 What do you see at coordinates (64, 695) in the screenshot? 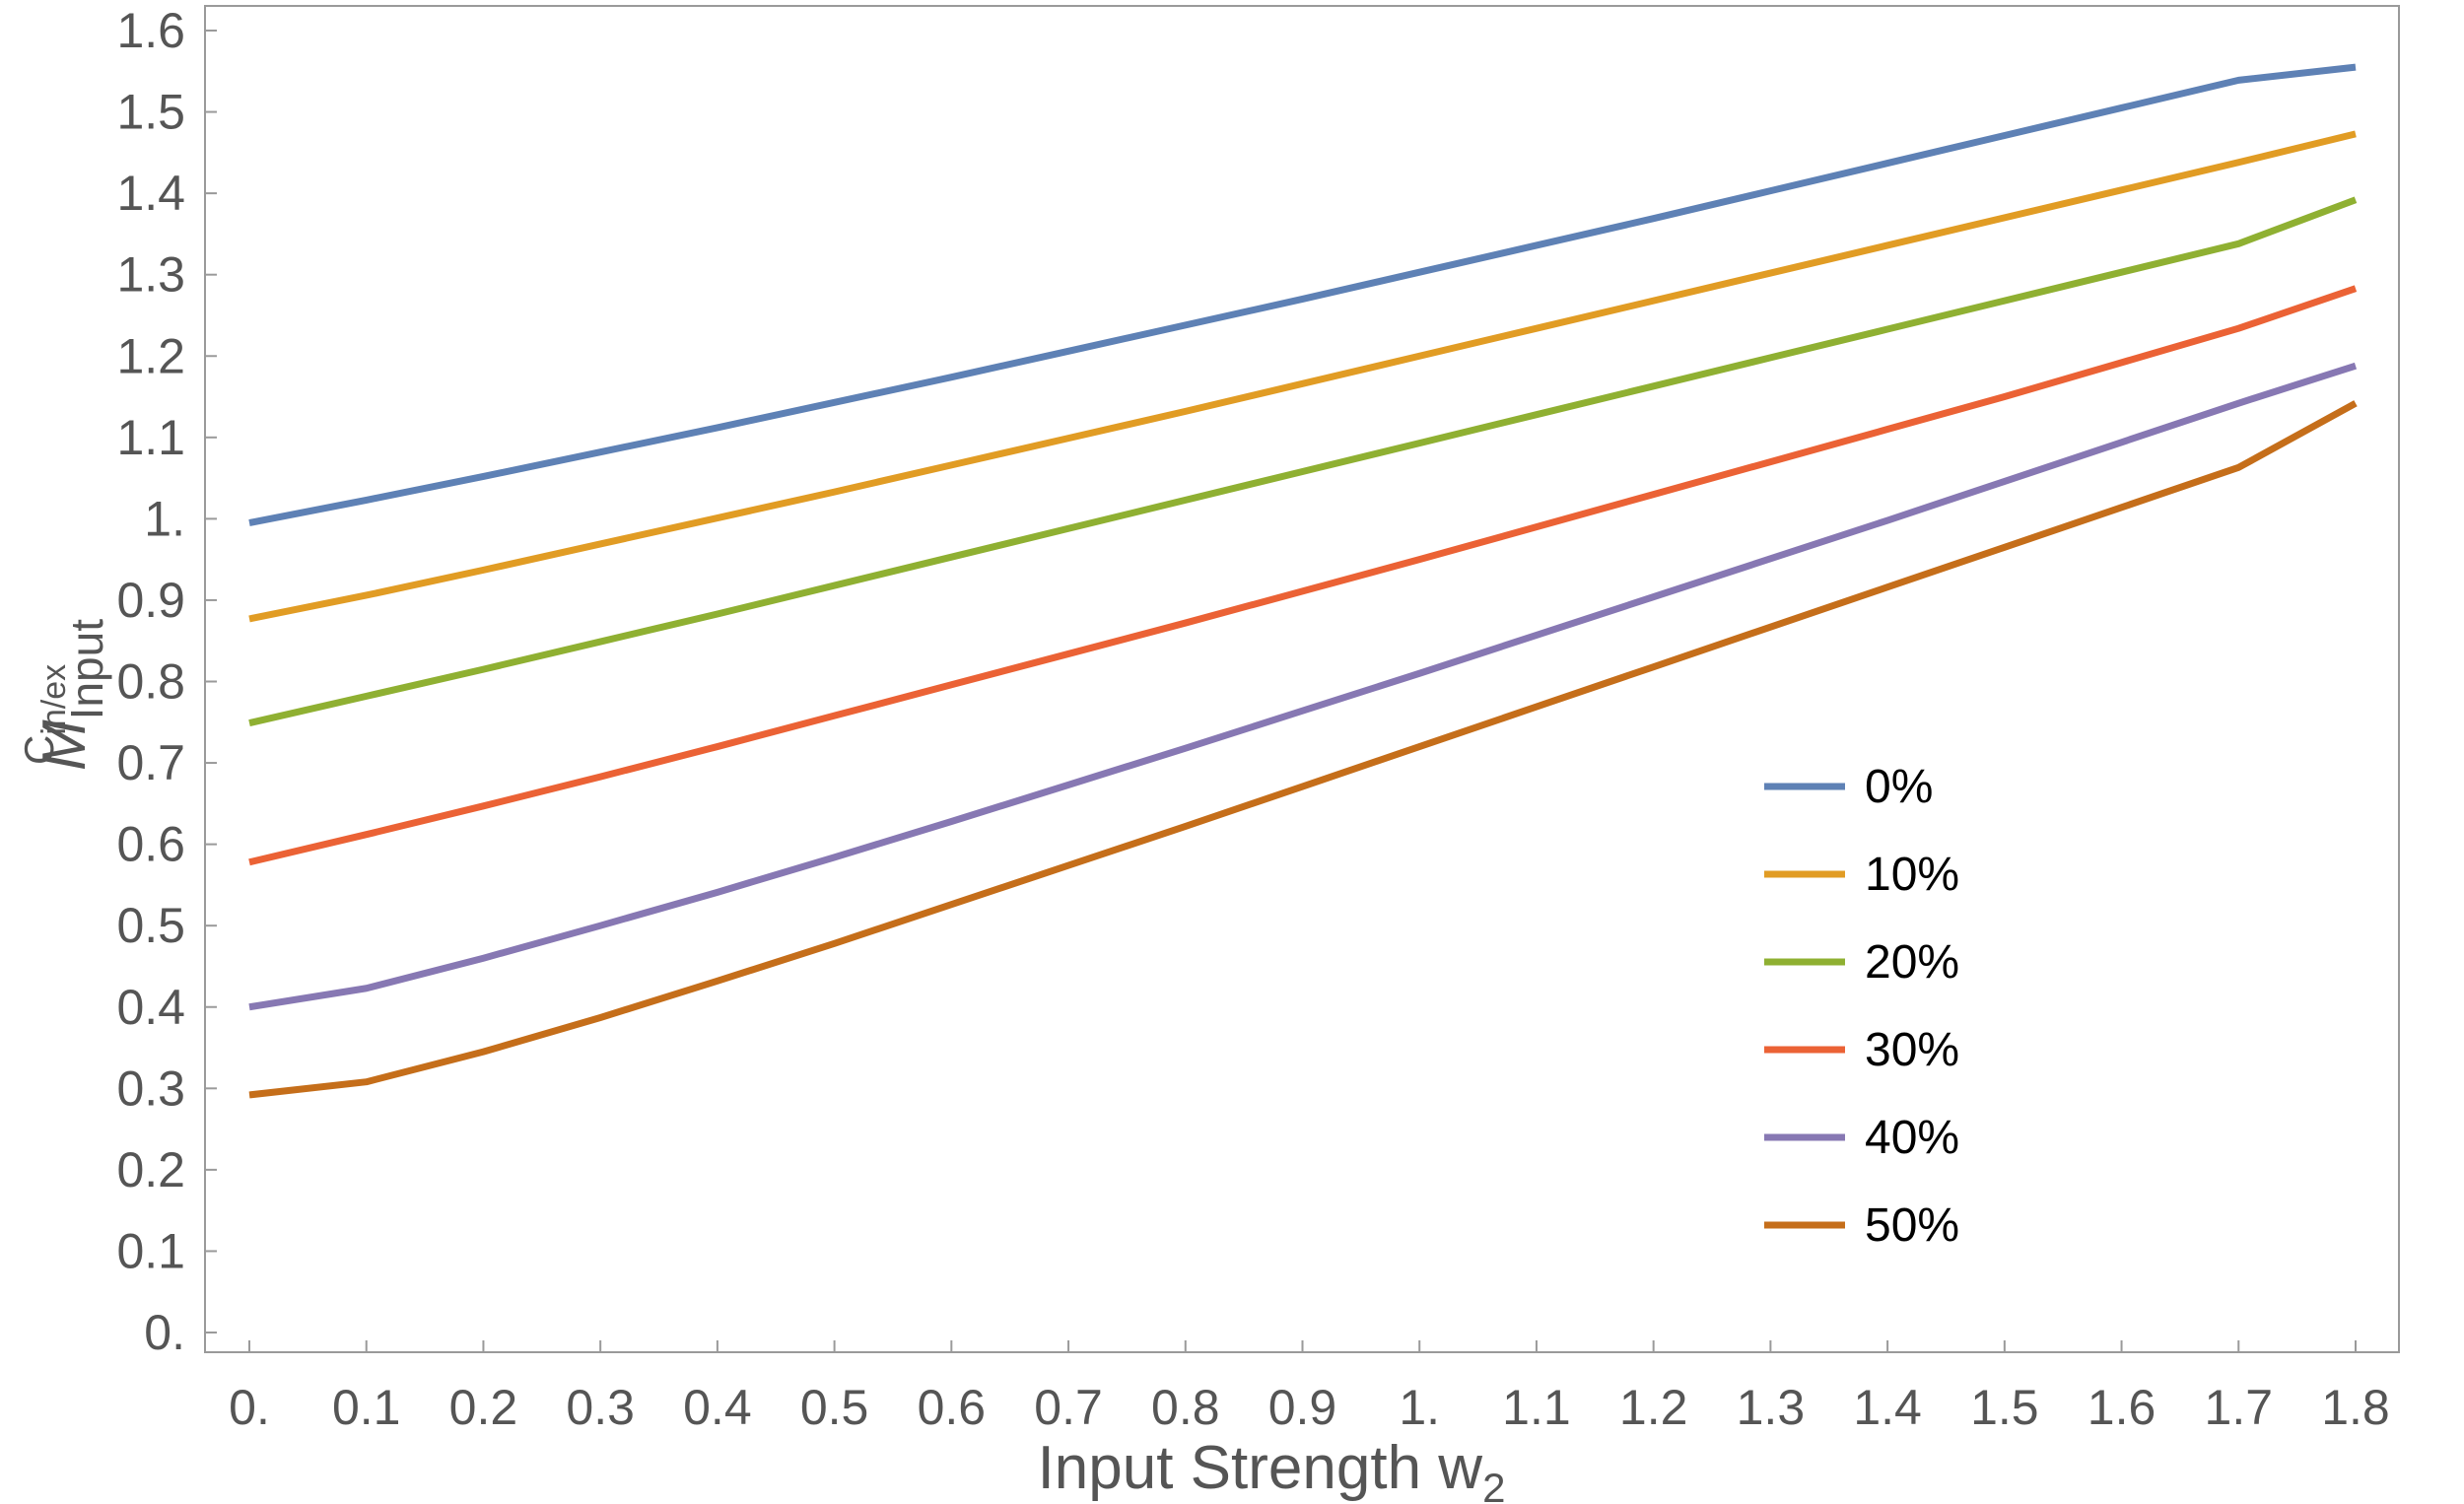
I see `y-axis-title: MInputCin/ex` at bounding box center [64, 695].